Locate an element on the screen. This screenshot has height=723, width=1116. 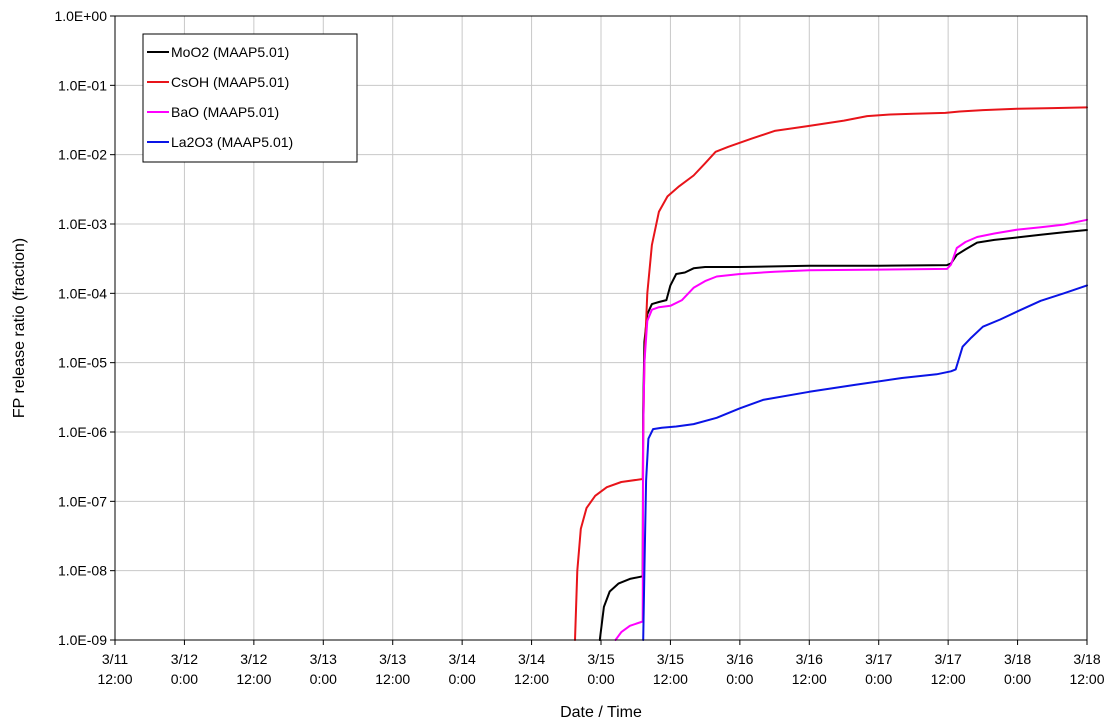
x-tick-date-label: 3/11 is located at coordinates (115, 659).